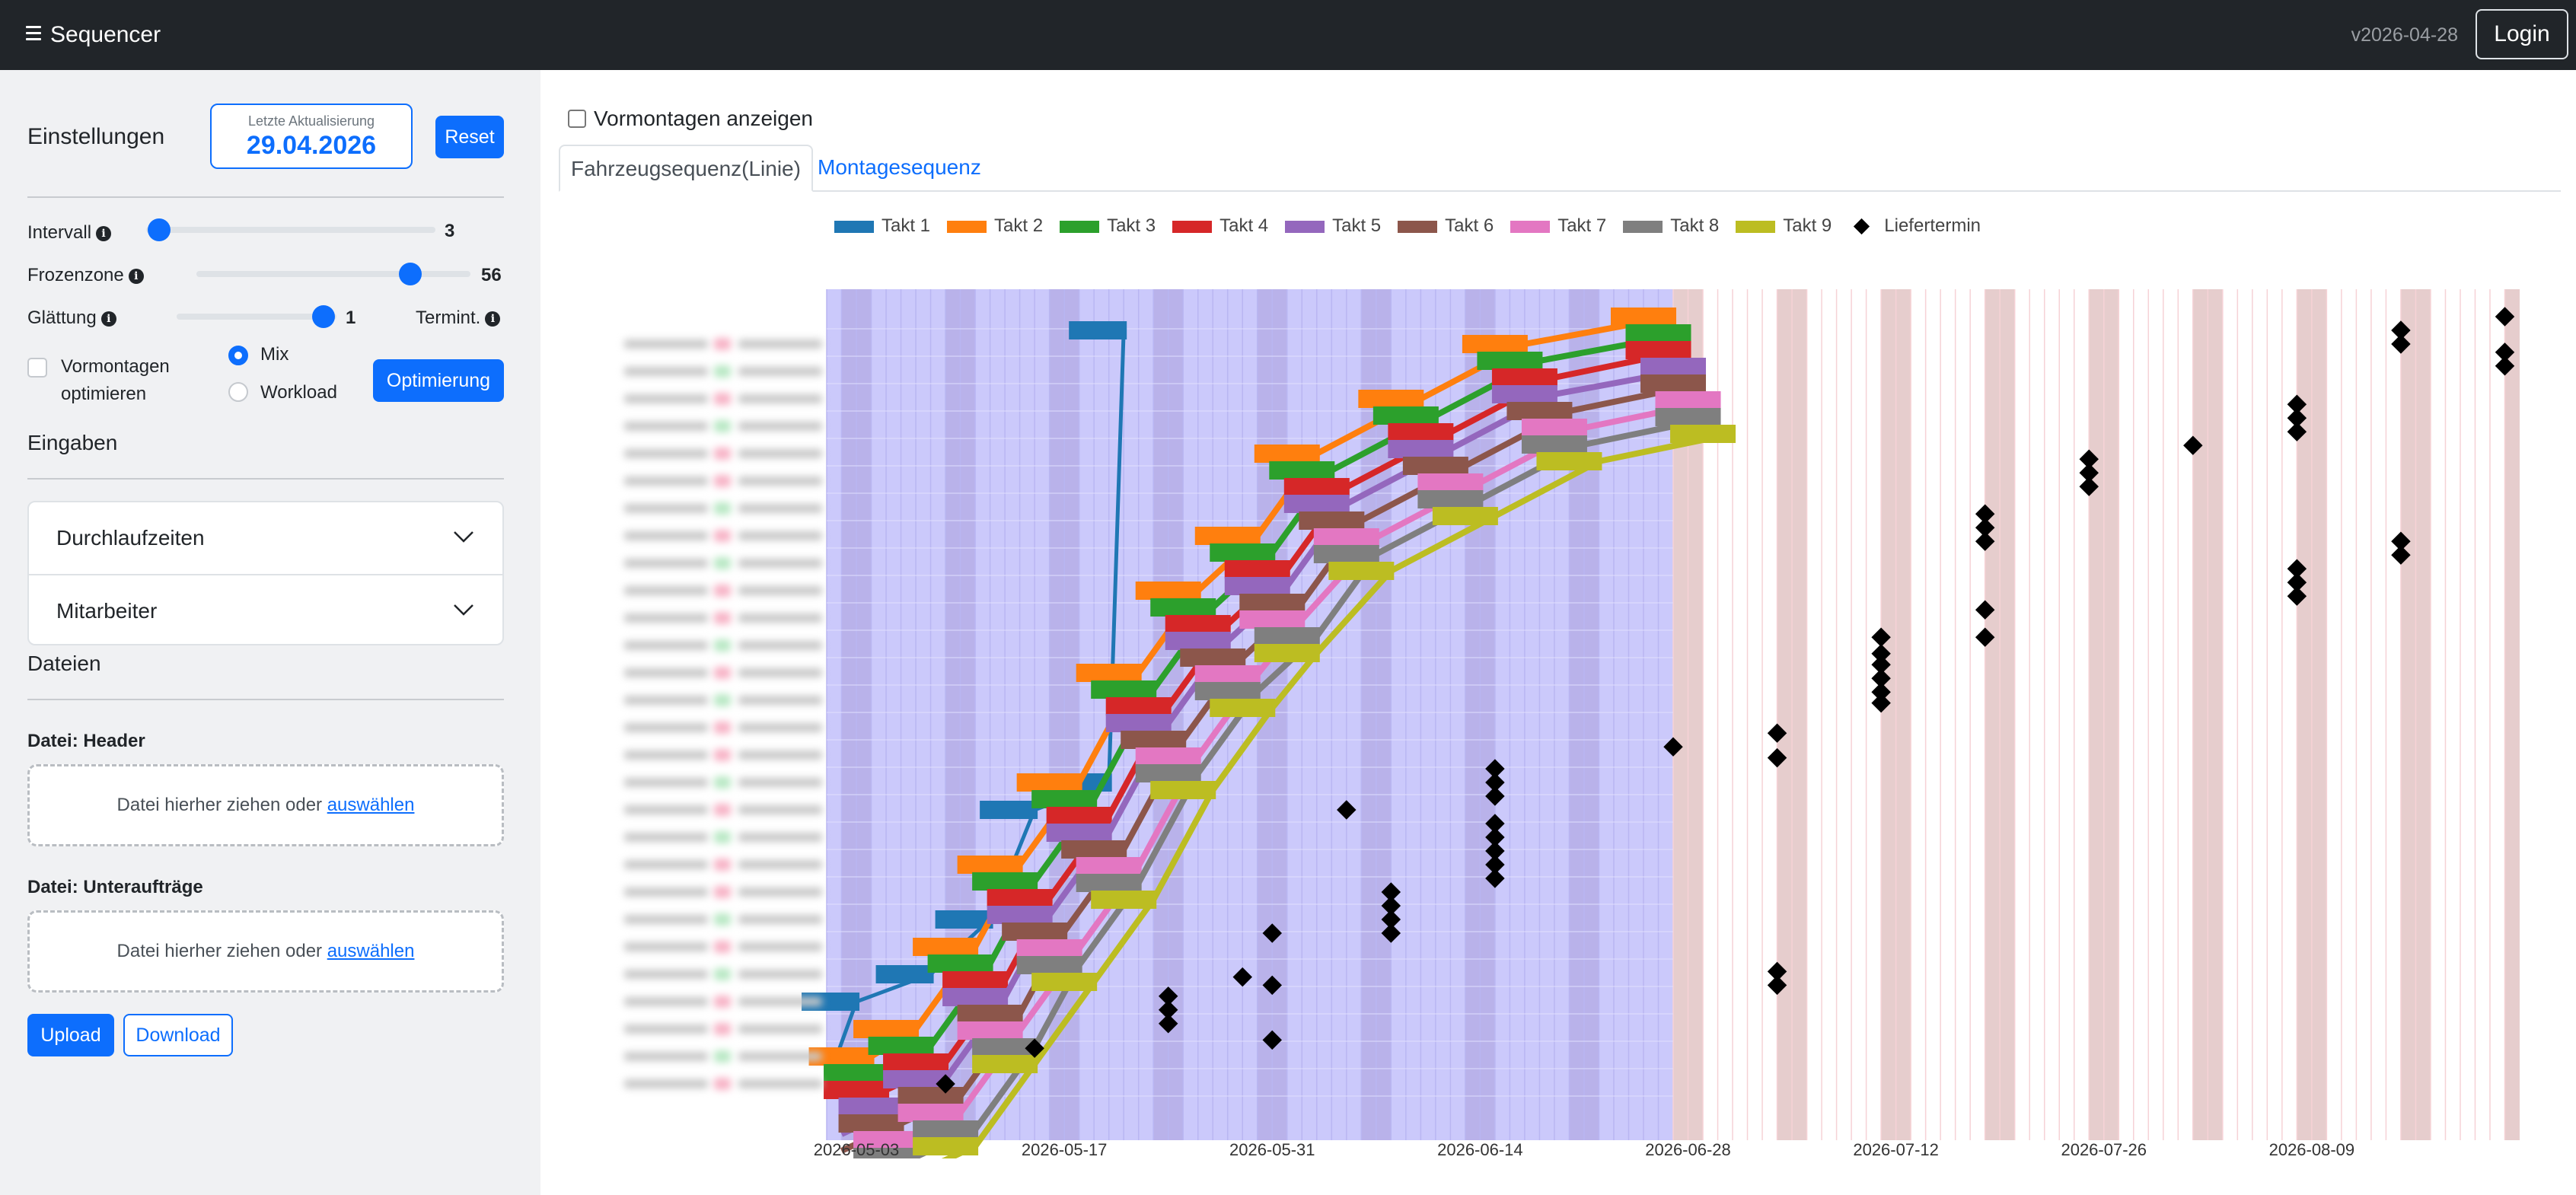  What do you see at coordinates (900, 167) in the screenshot?
I see `tab-montagesequenz: Montagesequenz` at bounding box center [900, 167].